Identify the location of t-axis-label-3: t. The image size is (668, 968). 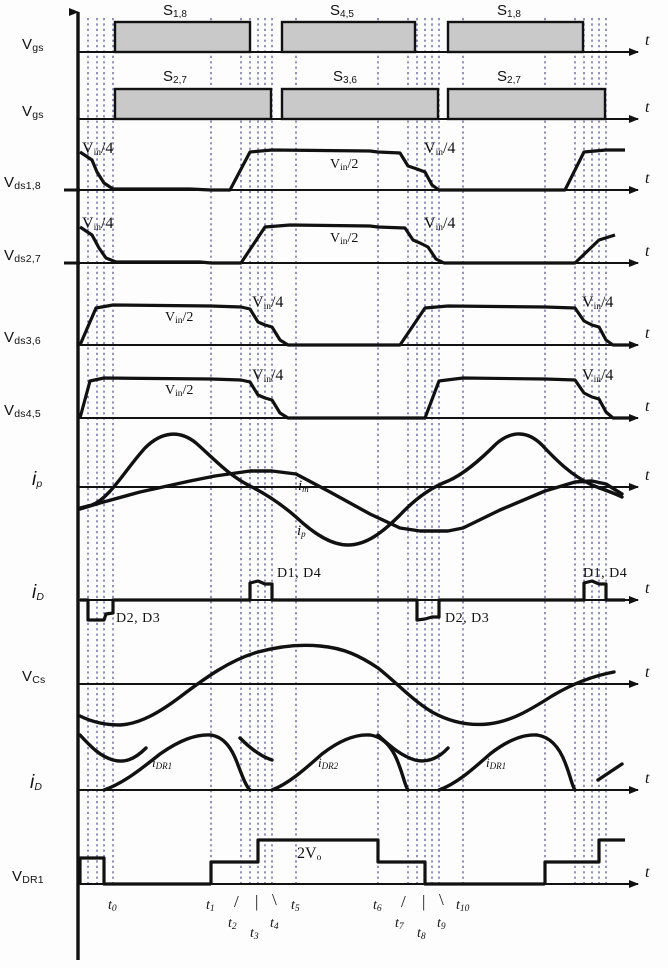
(647, 178).